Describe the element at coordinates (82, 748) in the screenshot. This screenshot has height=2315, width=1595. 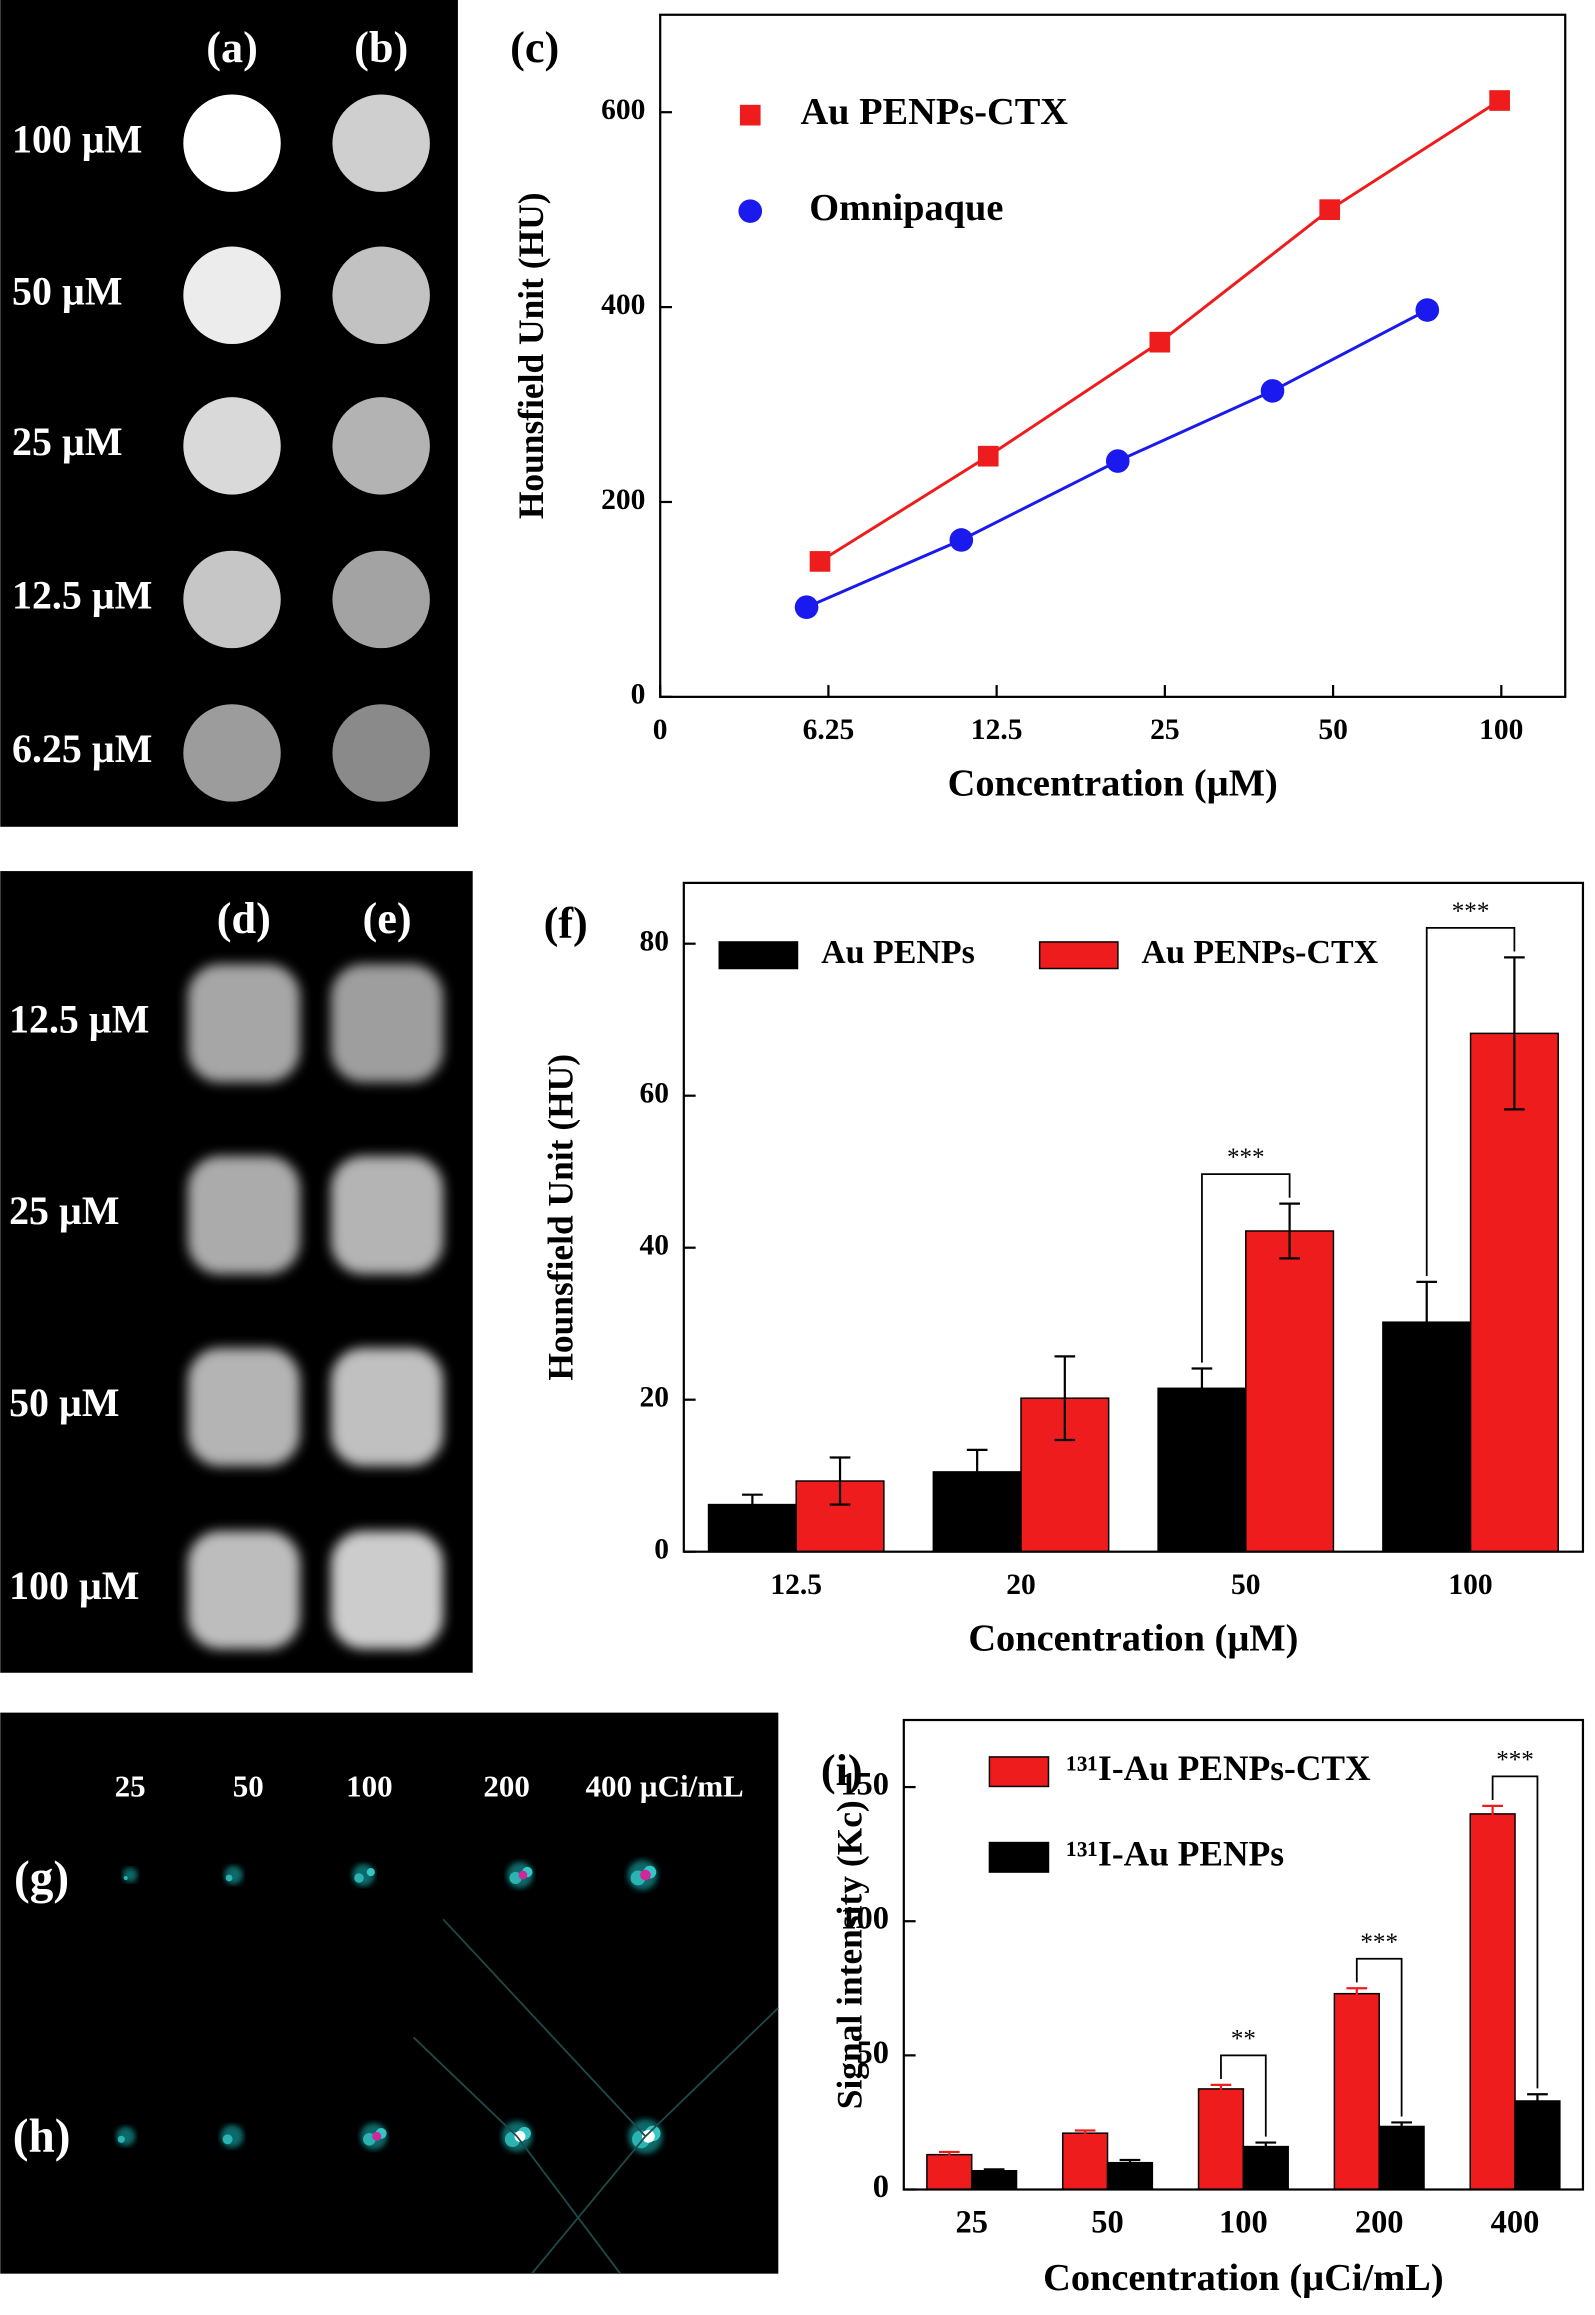
I see `row-label: 6.25 µM` at that location.